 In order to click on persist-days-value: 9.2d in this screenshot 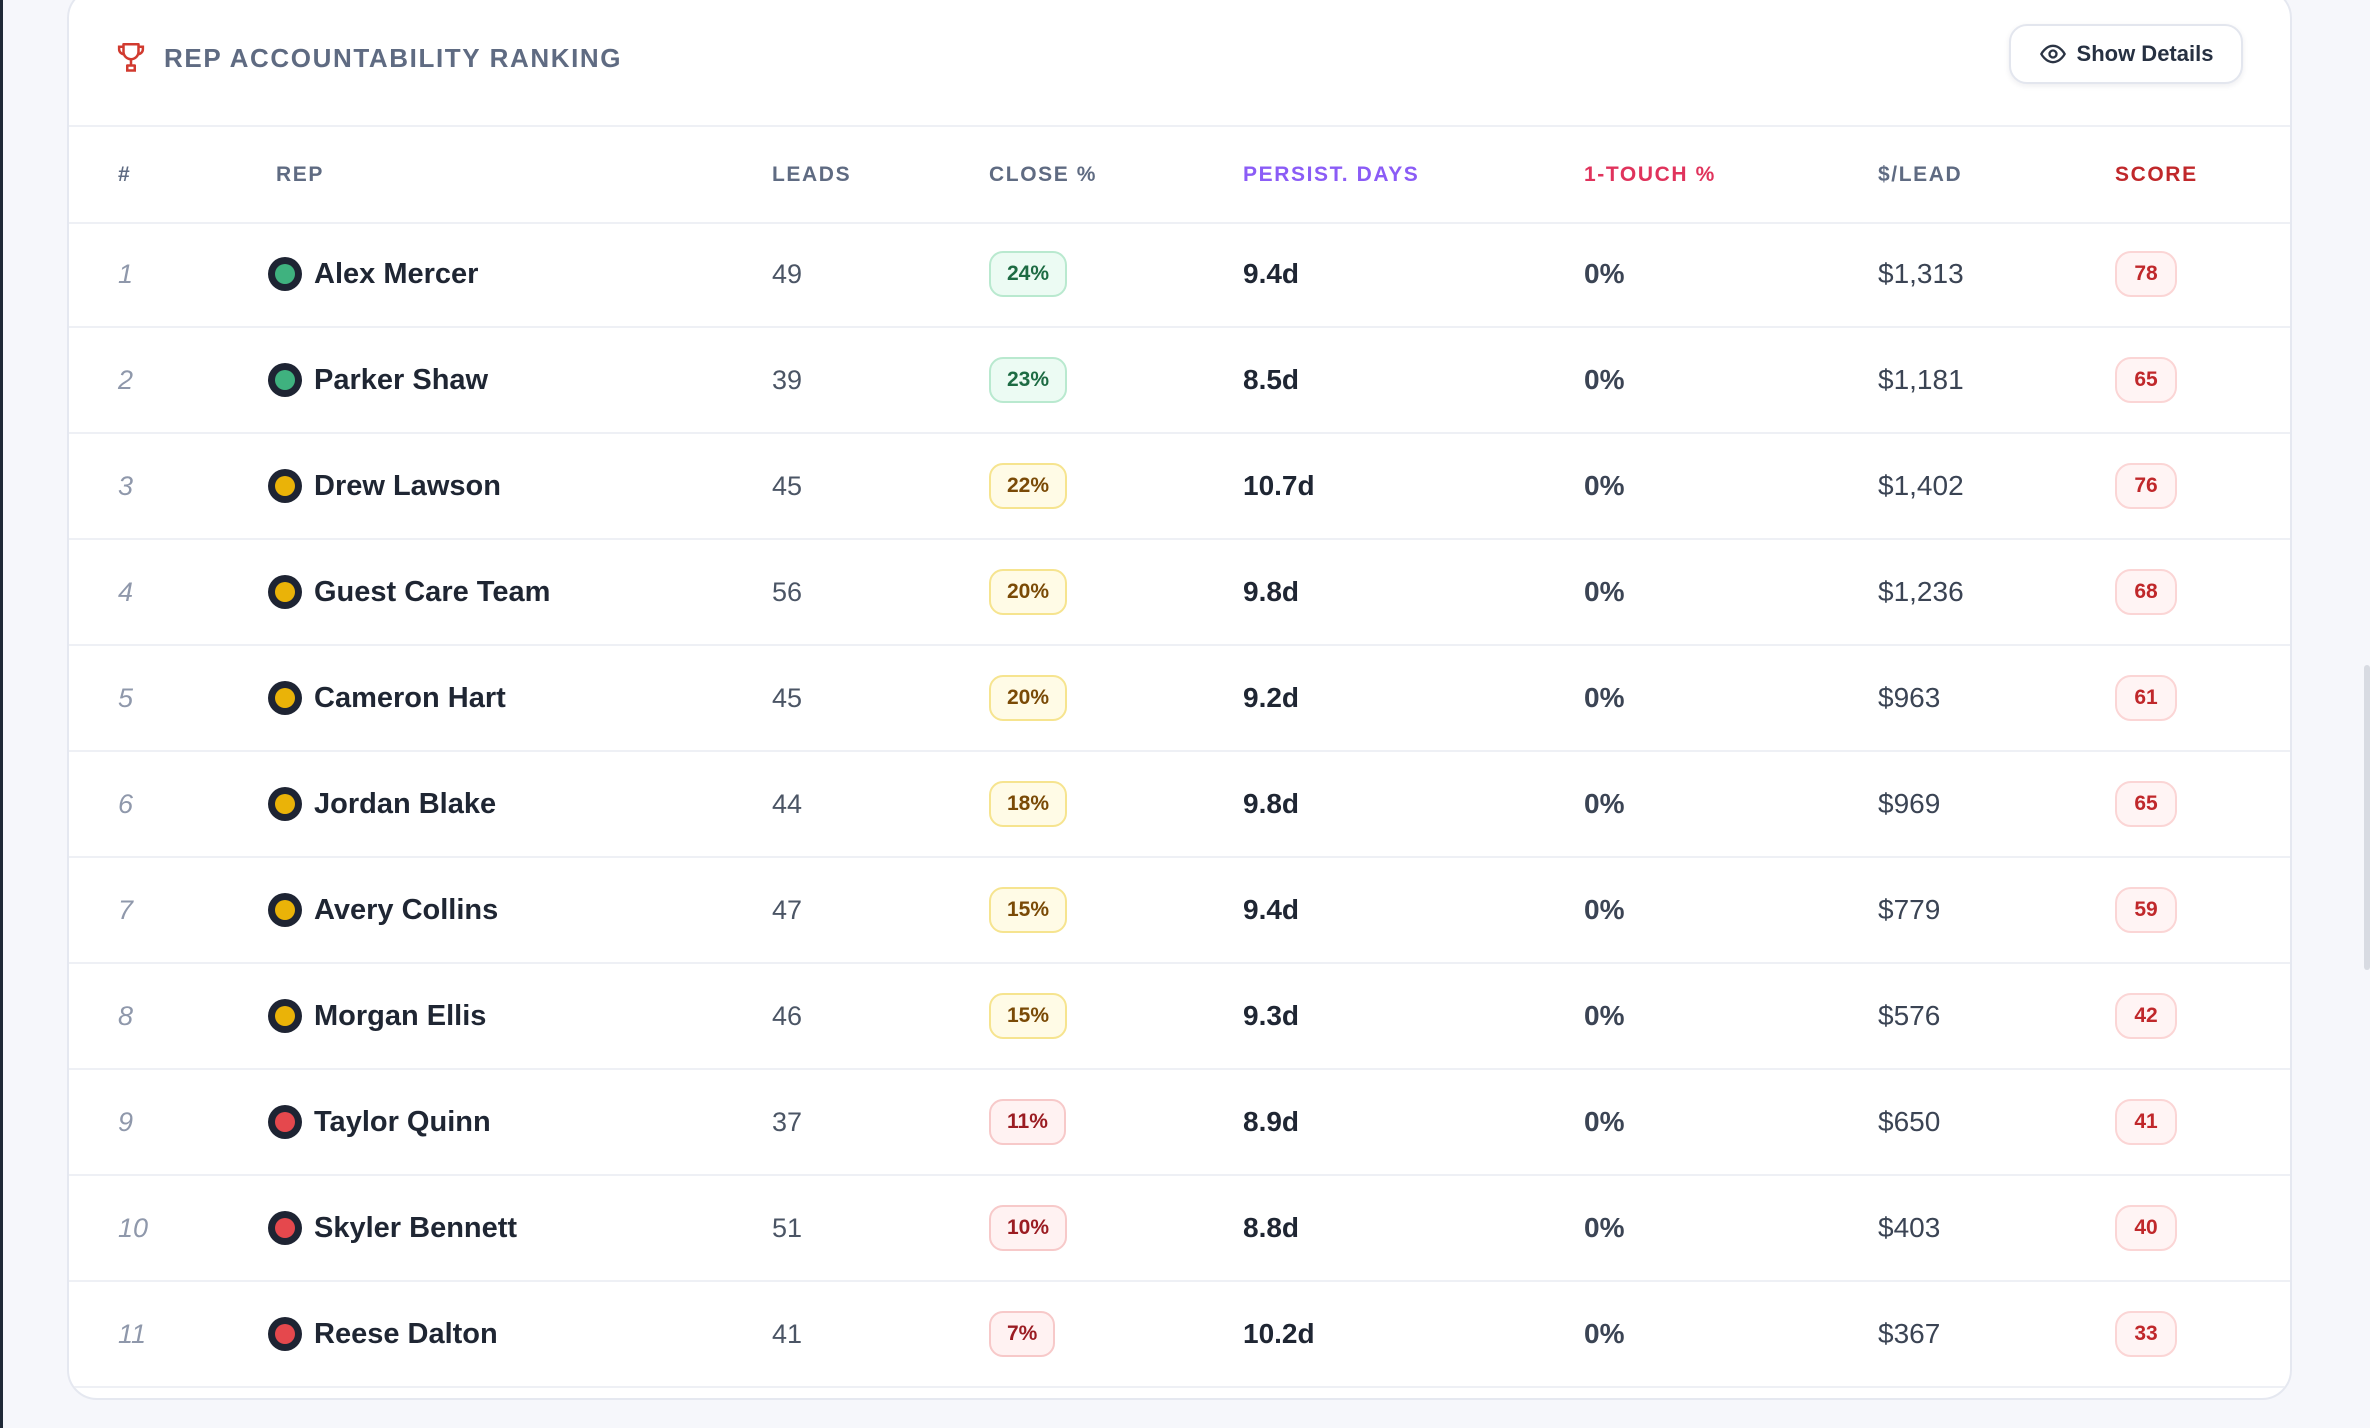, I will do `click(1271, 697)`.